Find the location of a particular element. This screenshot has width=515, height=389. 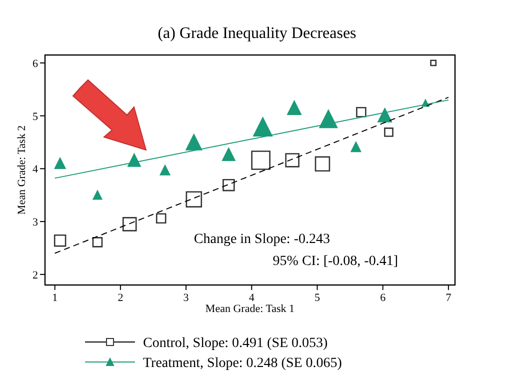

x-tick-label: 5 is located at coordinates (317, 298).